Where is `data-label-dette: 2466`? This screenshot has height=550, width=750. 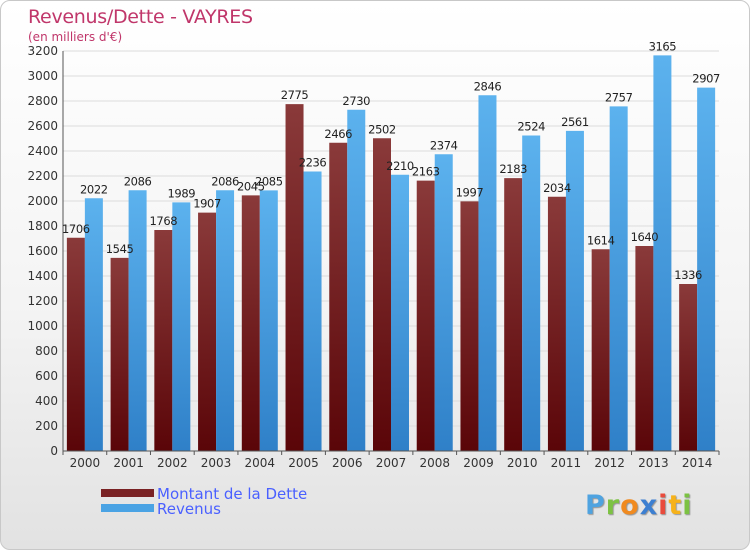 data-label-dette: 2466 is located at coordinates (338, 134).